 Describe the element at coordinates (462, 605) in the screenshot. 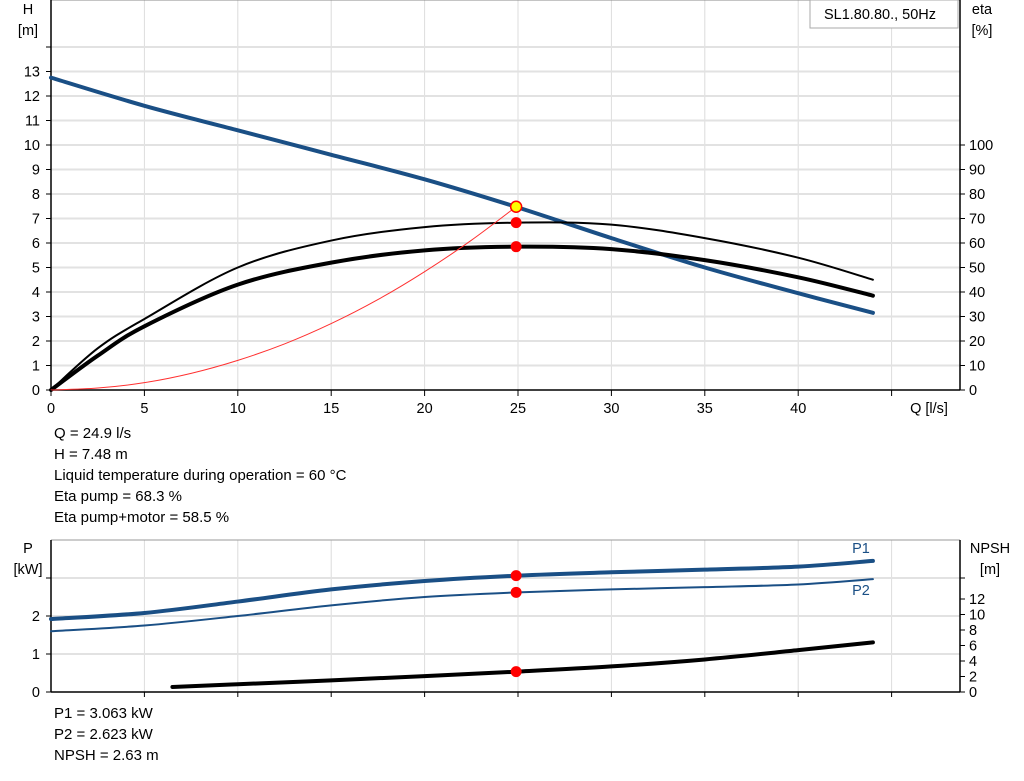

I see `series-p2` at that location.